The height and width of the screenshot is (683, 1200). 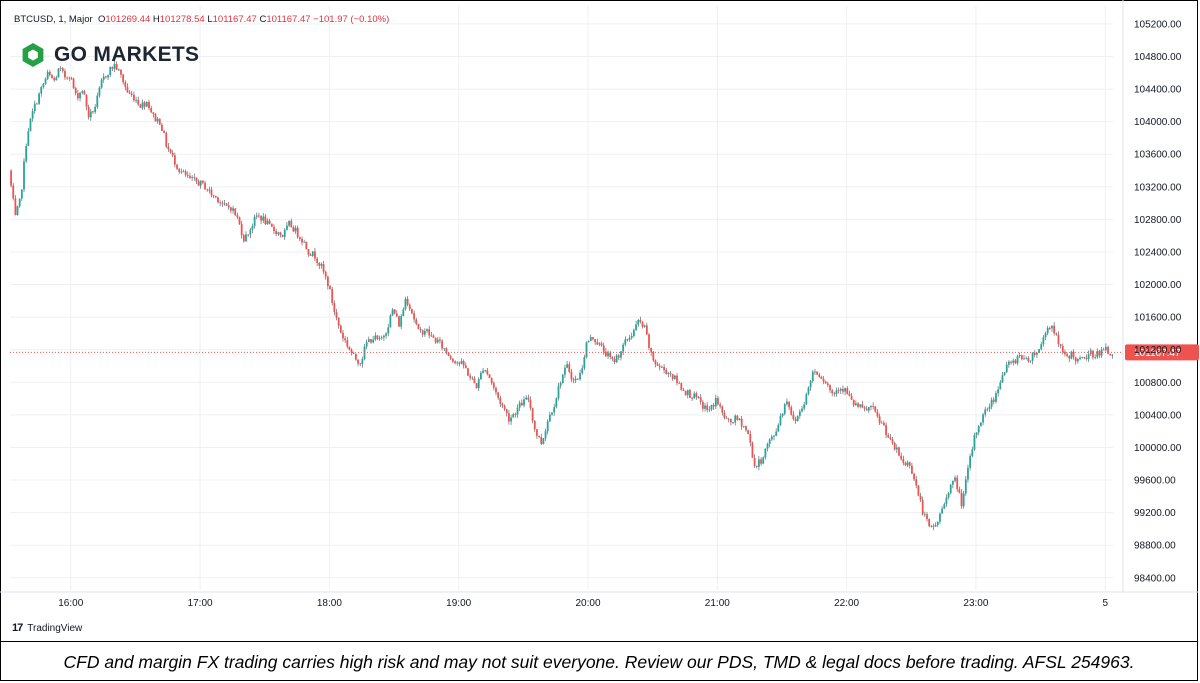 What do you see at coordinates (1155, 513) in the screenshot?
I see `y-tick-label: 99200.00` at bounding box center [1155, 513].